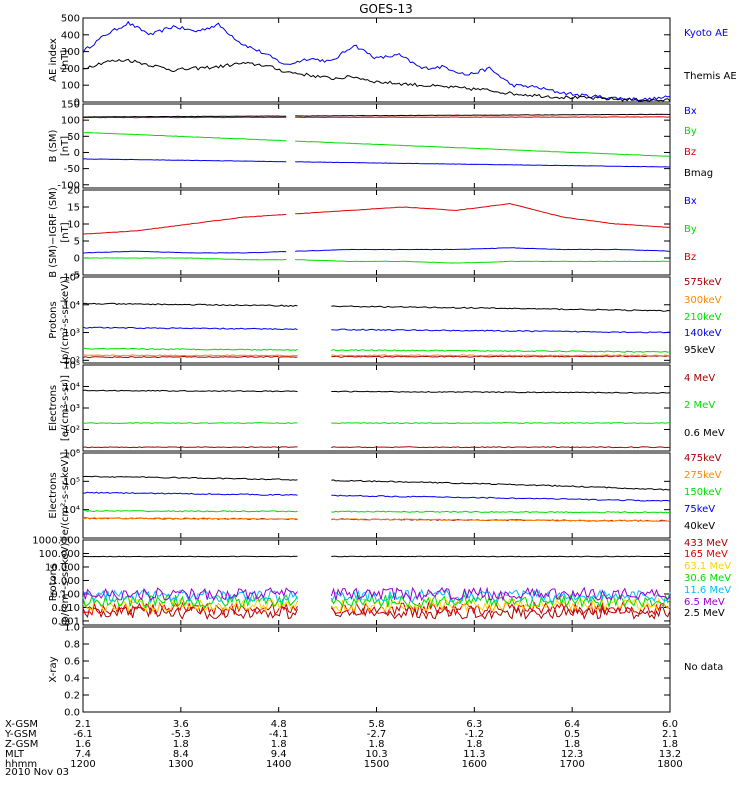 Image resolution: width=750 pixels, height=800 pixels. Describe the element at coordinates (70, 19) in the screenshot. I see `y-tick-label: 500` at that location.